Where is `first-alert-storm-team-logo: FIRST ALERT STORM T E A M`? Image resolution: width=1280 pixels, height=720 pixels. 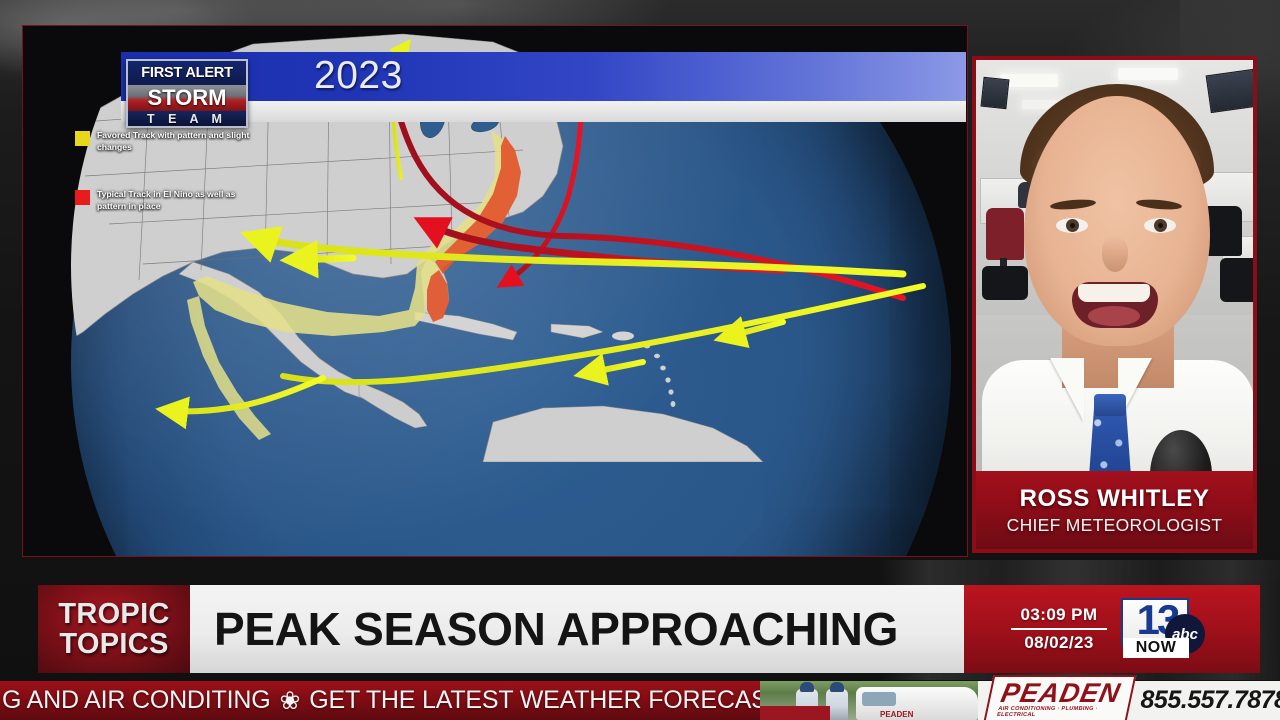
first-alert-storm-team-logo: FIRST ALERT STORM T E A M is located at coordinates (187, 93).